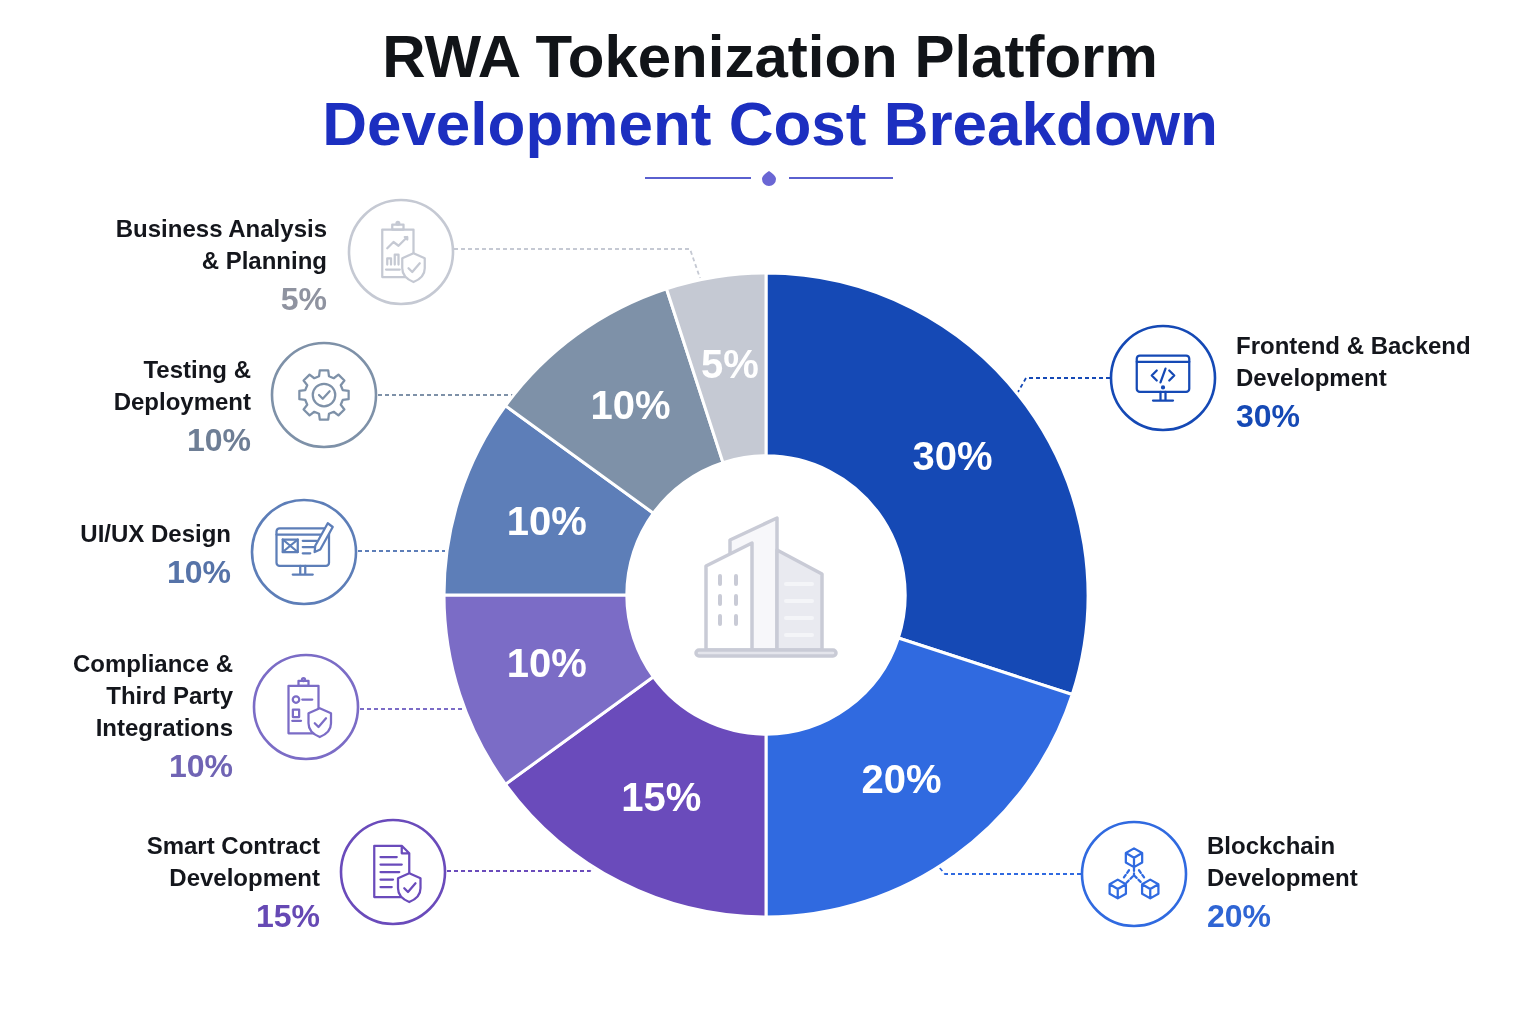 Image resolution: width=1536 pixels, height=1024 pixels. I want to click on text: 20%, so click(1239, 916).